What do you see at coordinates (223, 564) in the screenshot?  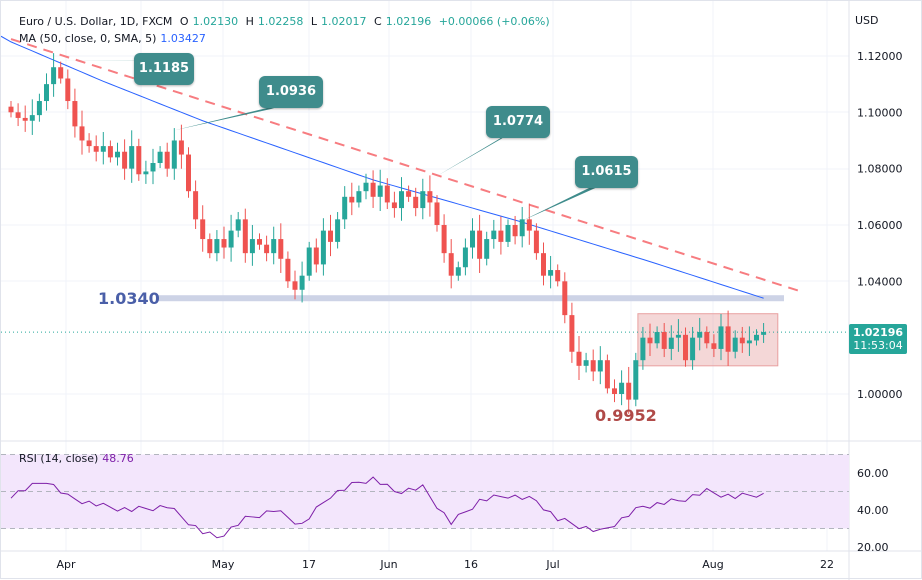 I see `time-tick: May` at bounding box center [223, 564].